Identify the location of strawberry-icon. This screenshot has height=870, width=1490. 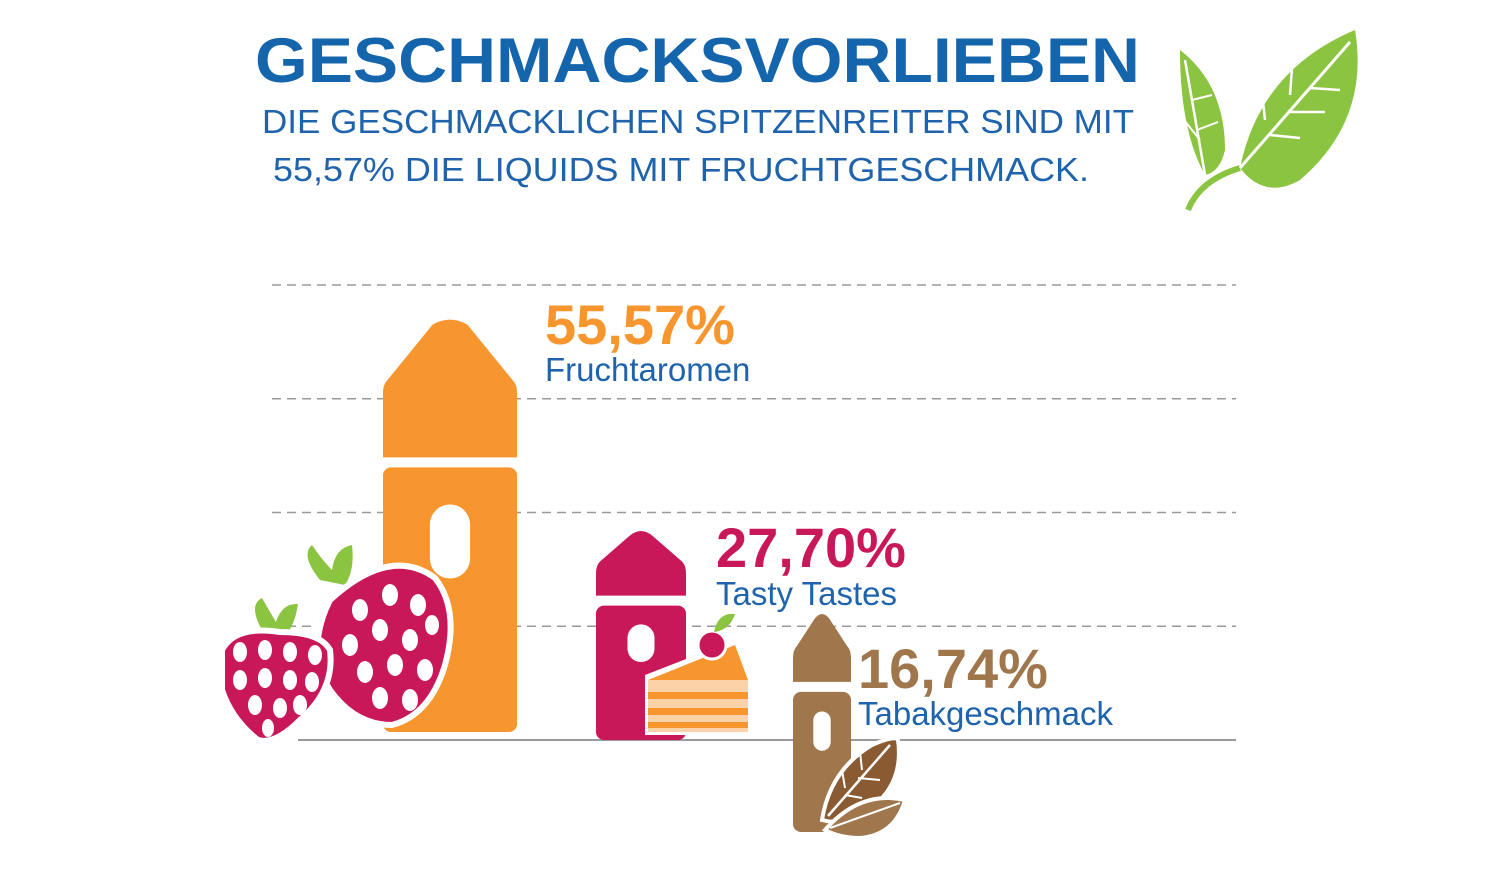
(336, 644).